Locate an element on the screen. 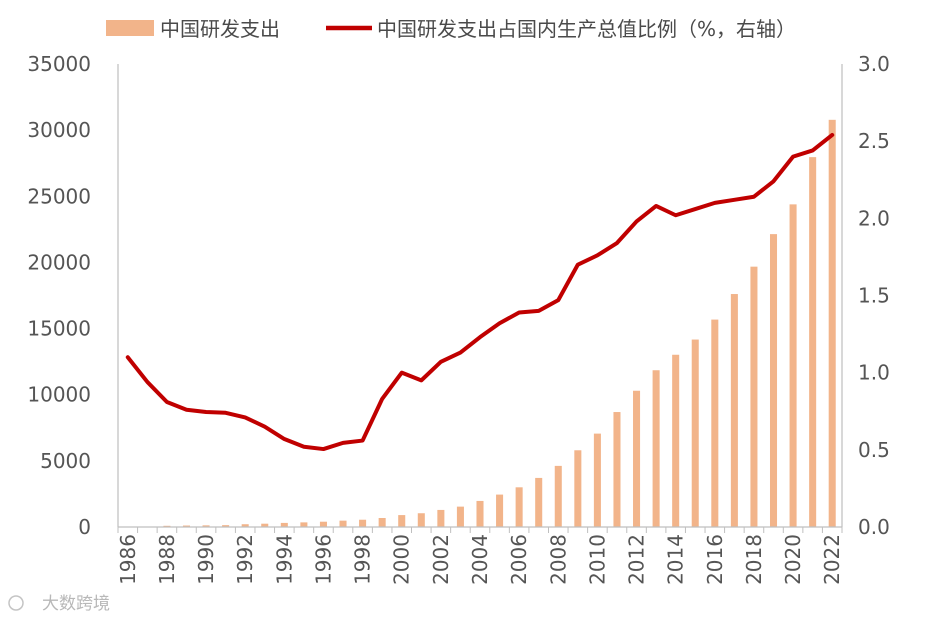  bar-1996 is located at coordinates (323, 524).